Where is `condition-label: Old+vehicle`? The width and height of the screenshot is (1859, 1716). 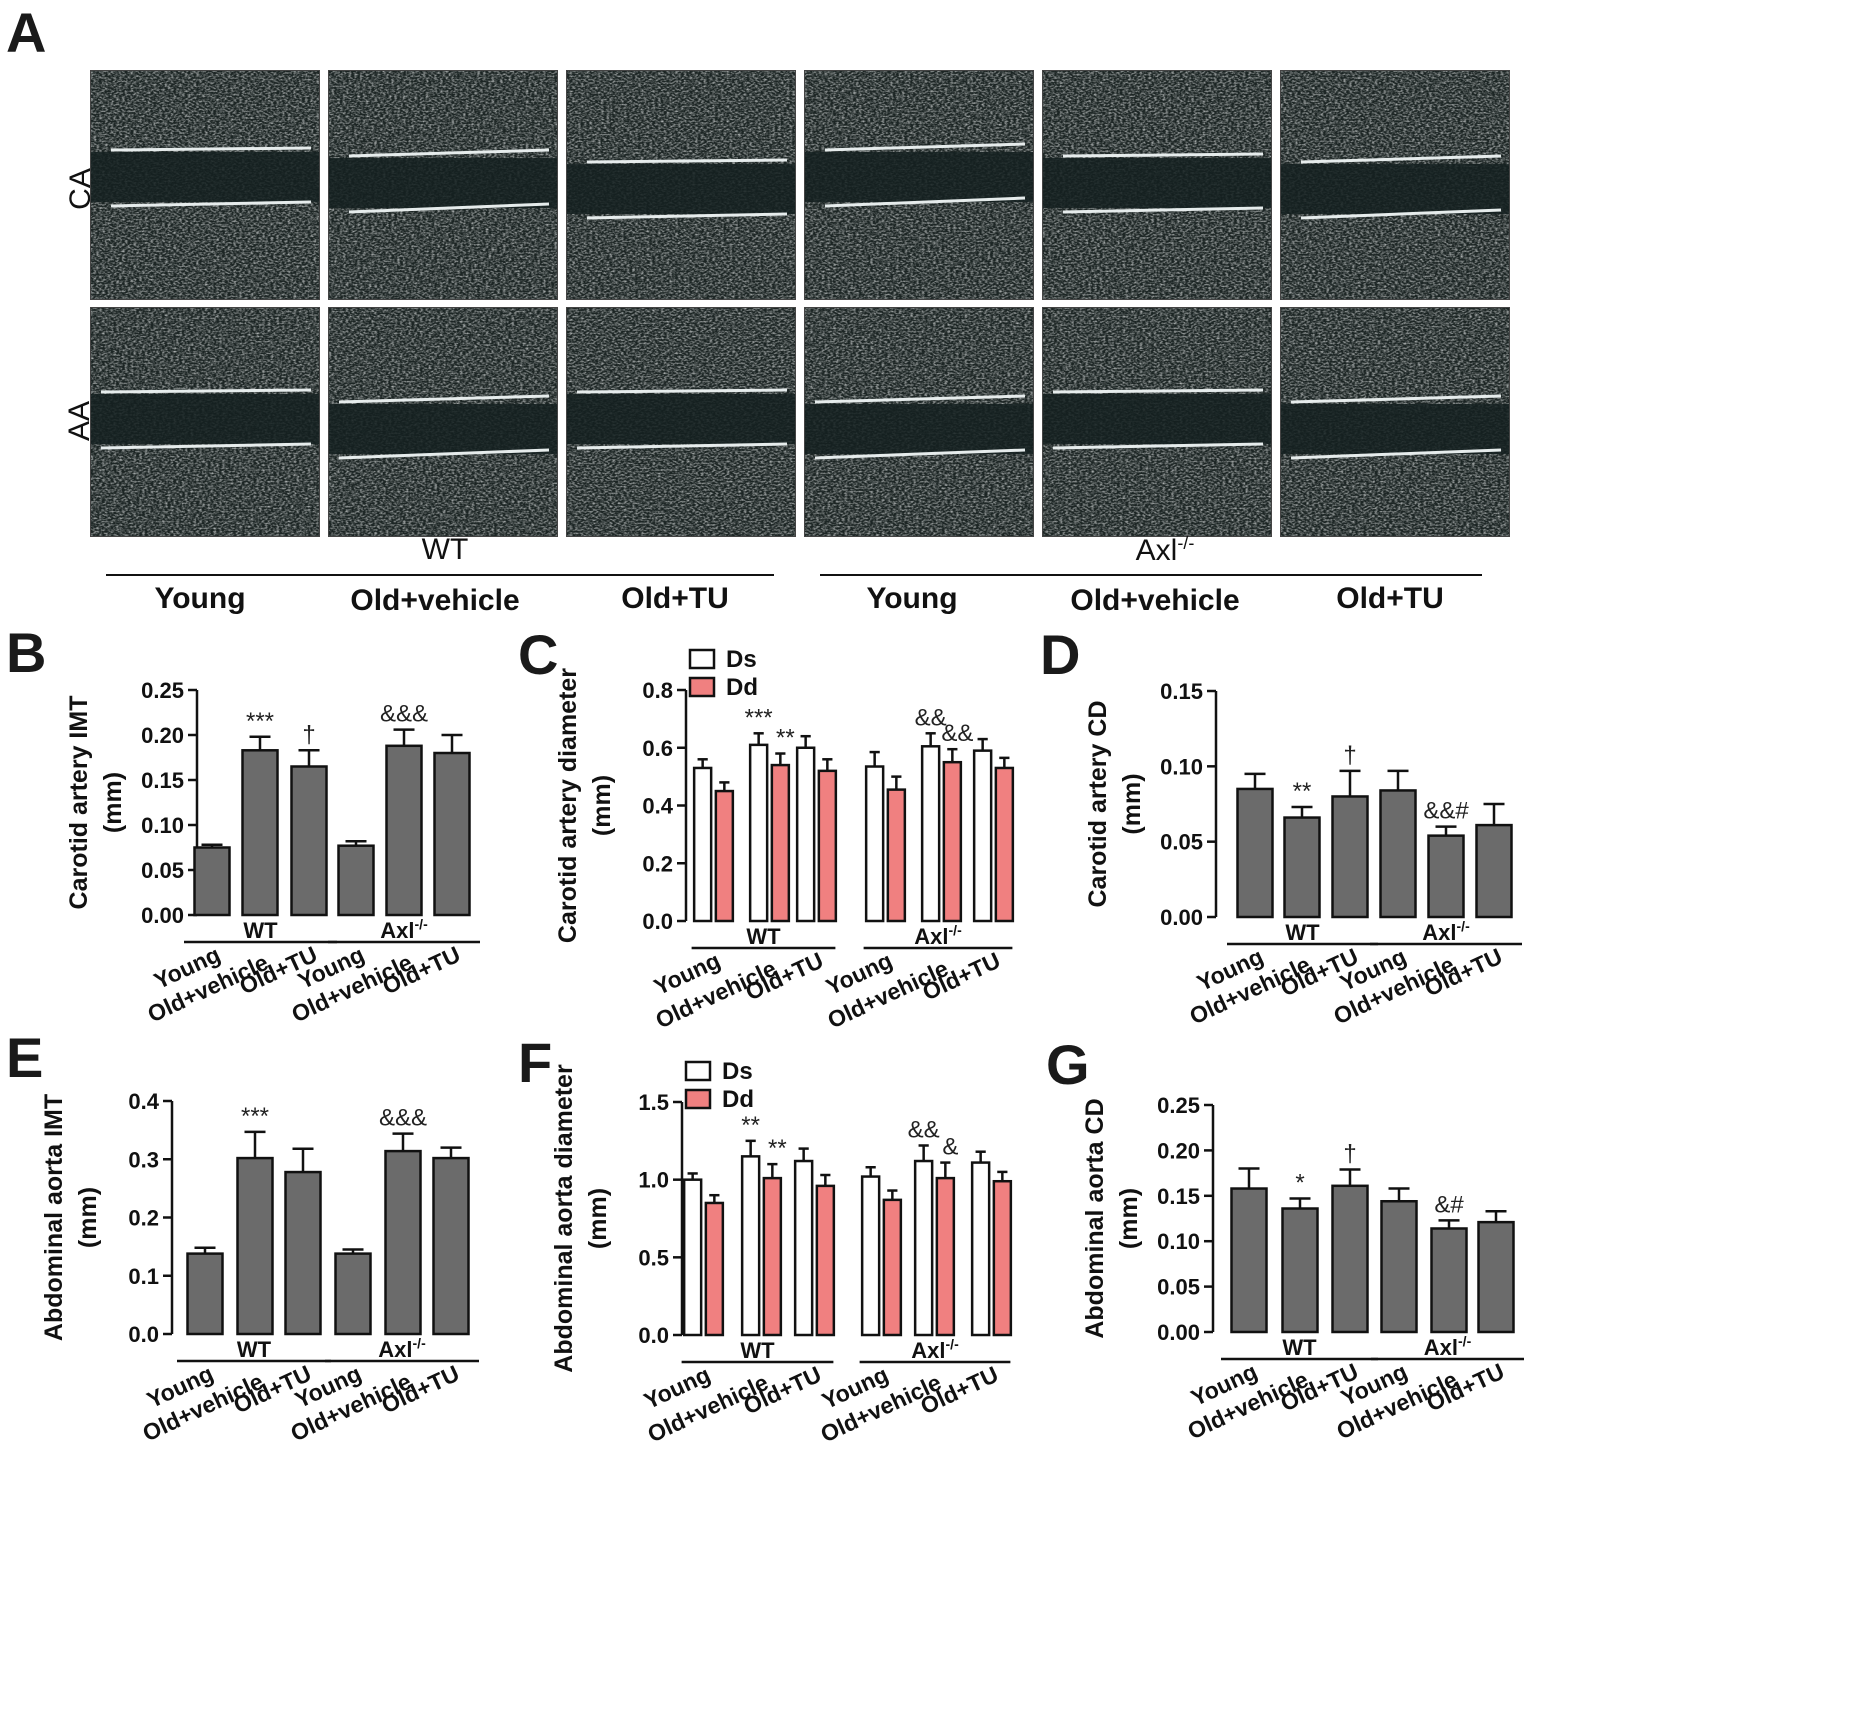
condition-label: Old+vehicle is located at coordinates (435, 600).